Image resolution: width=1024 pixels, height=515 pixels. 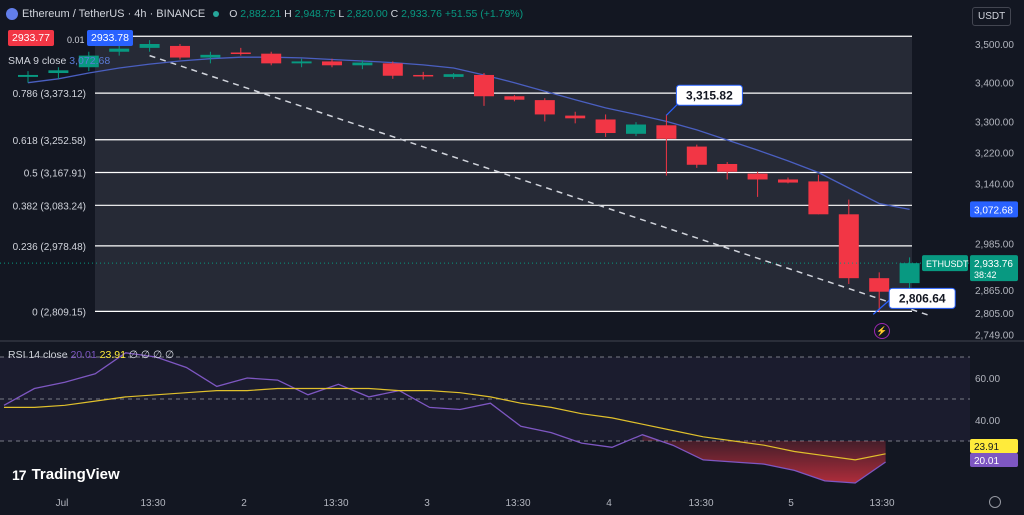 I want to click on tradingview-mark-icon: 17, so click(x=19, y=474).